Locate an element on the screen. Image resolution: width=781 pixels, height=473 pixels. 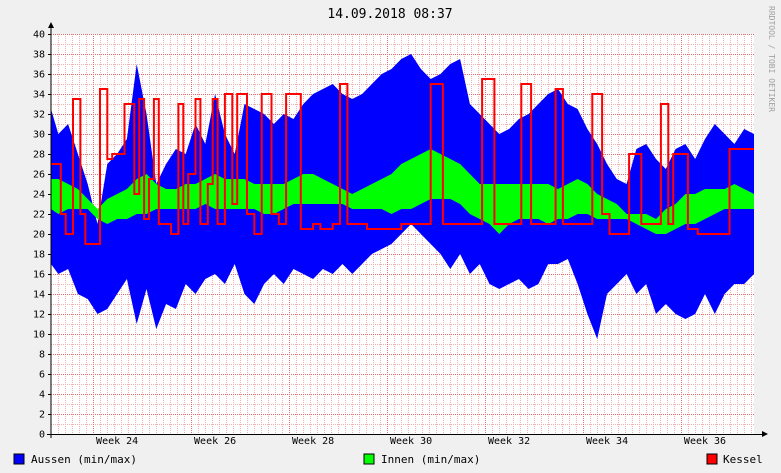
y-tick-label: 24 is located at coordinates (39, 195).